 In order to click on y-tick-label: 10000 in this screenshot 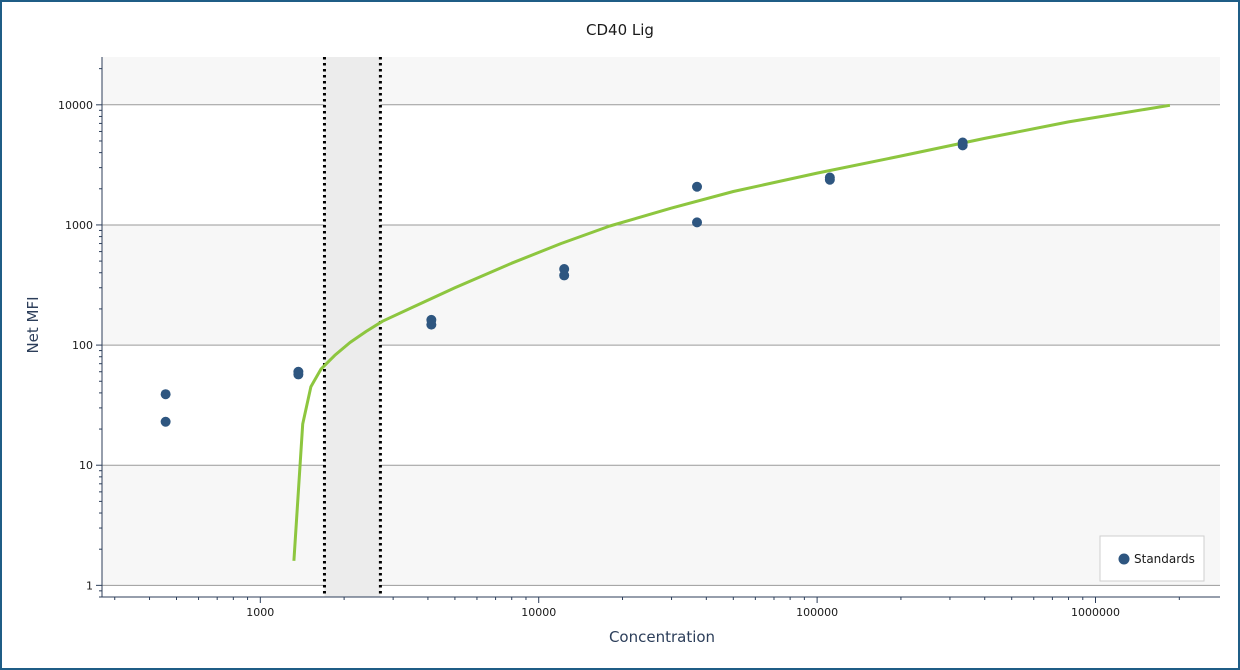, I will do `click(75, 105)`.